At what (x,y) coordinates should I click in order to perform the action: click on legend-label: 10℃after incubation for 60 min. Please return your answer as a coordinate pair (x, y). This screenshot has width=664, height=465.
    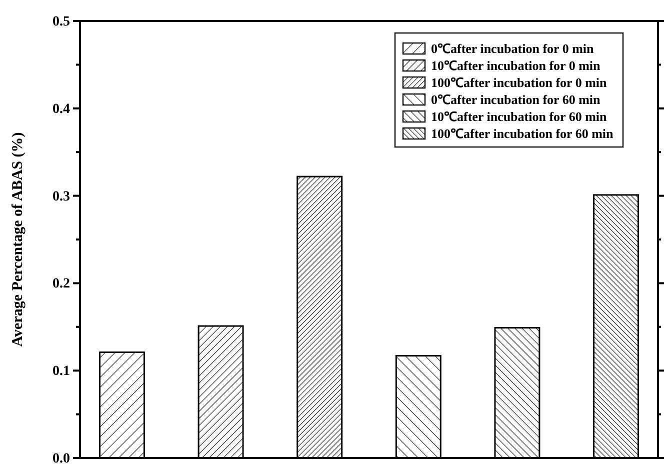
    Looking at the image, I should click on (519, 116).